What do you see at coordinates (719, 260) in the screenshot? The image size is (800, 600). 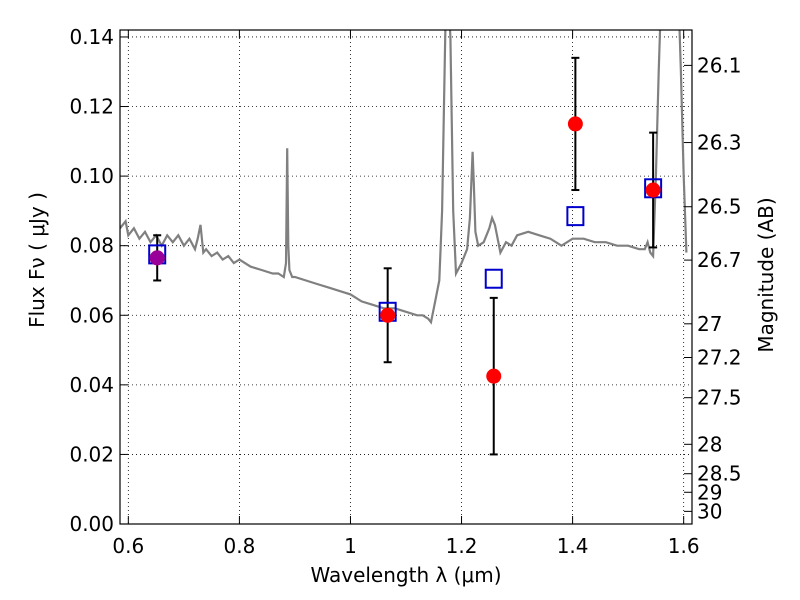 I see `y2-tick-label: 26.7` at bounding box center [719, 260].